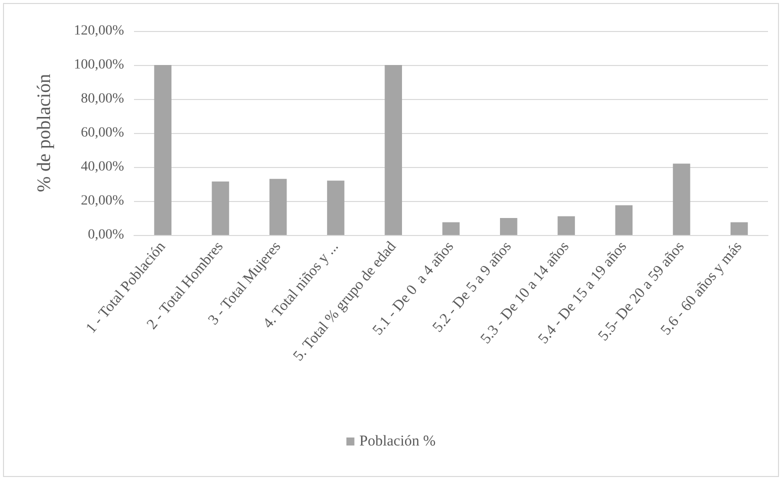 This screenshot has width=782, height=479. Describe the element at coordinates (102, 133) in the screenshot. I see `y-tick-label: 60,00%` at that location.